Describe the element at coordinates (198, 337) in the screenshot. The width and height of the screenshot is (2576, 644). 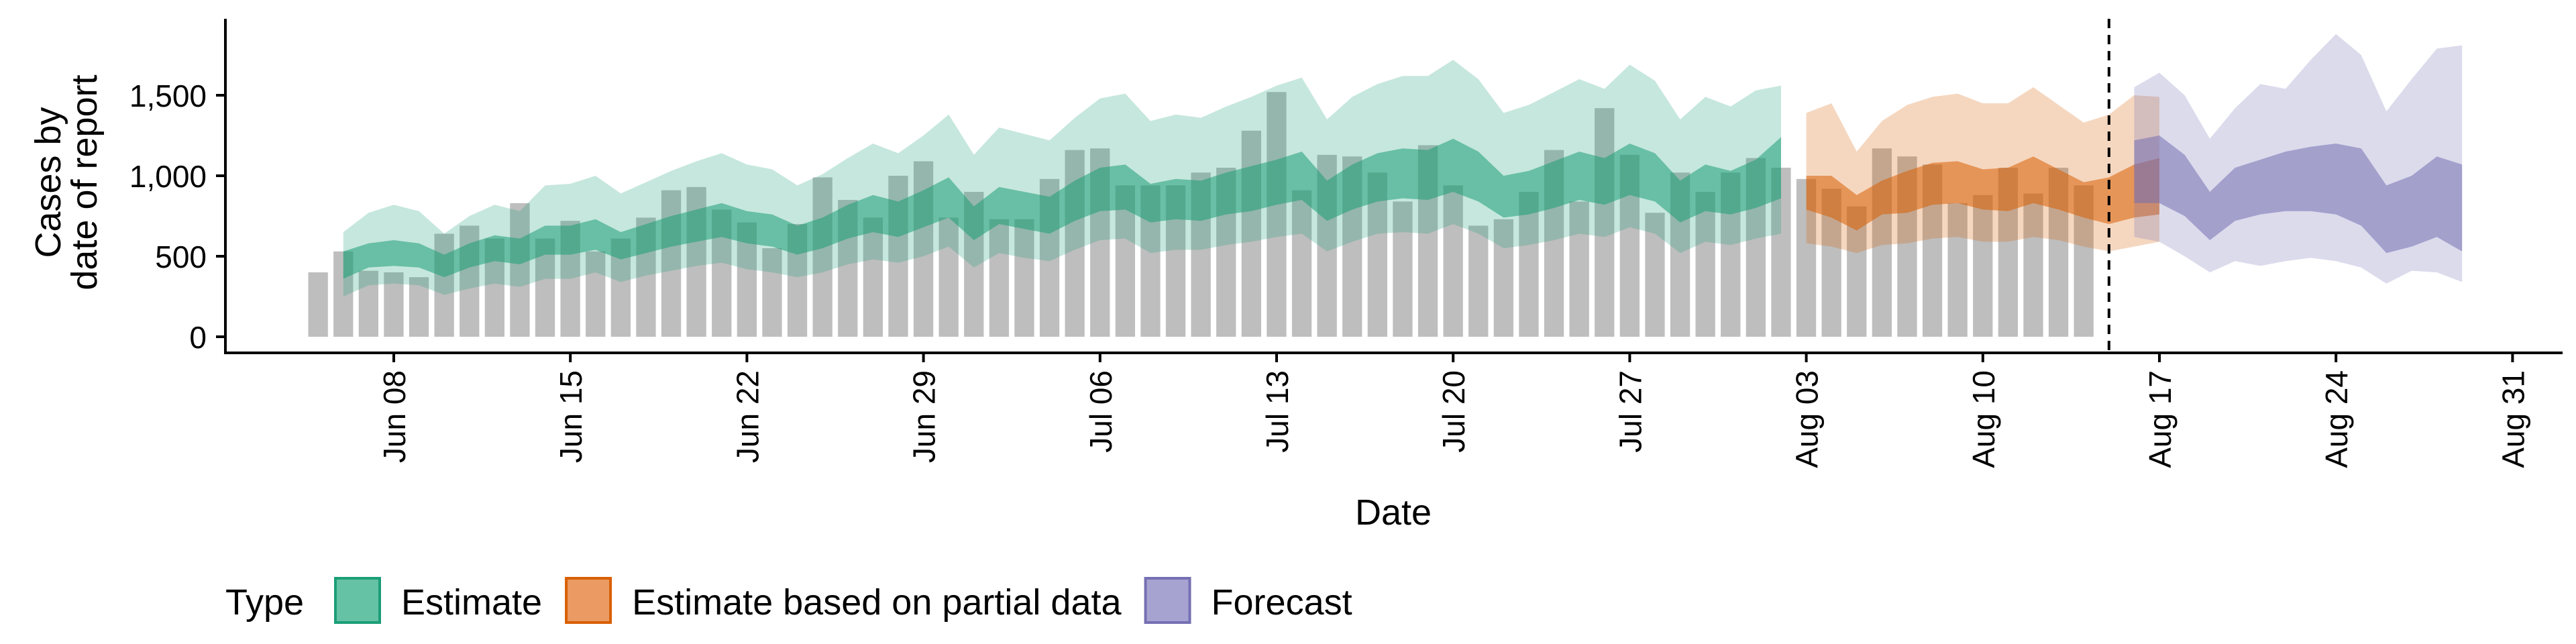
I see `y-tick-label: 0` at that location.